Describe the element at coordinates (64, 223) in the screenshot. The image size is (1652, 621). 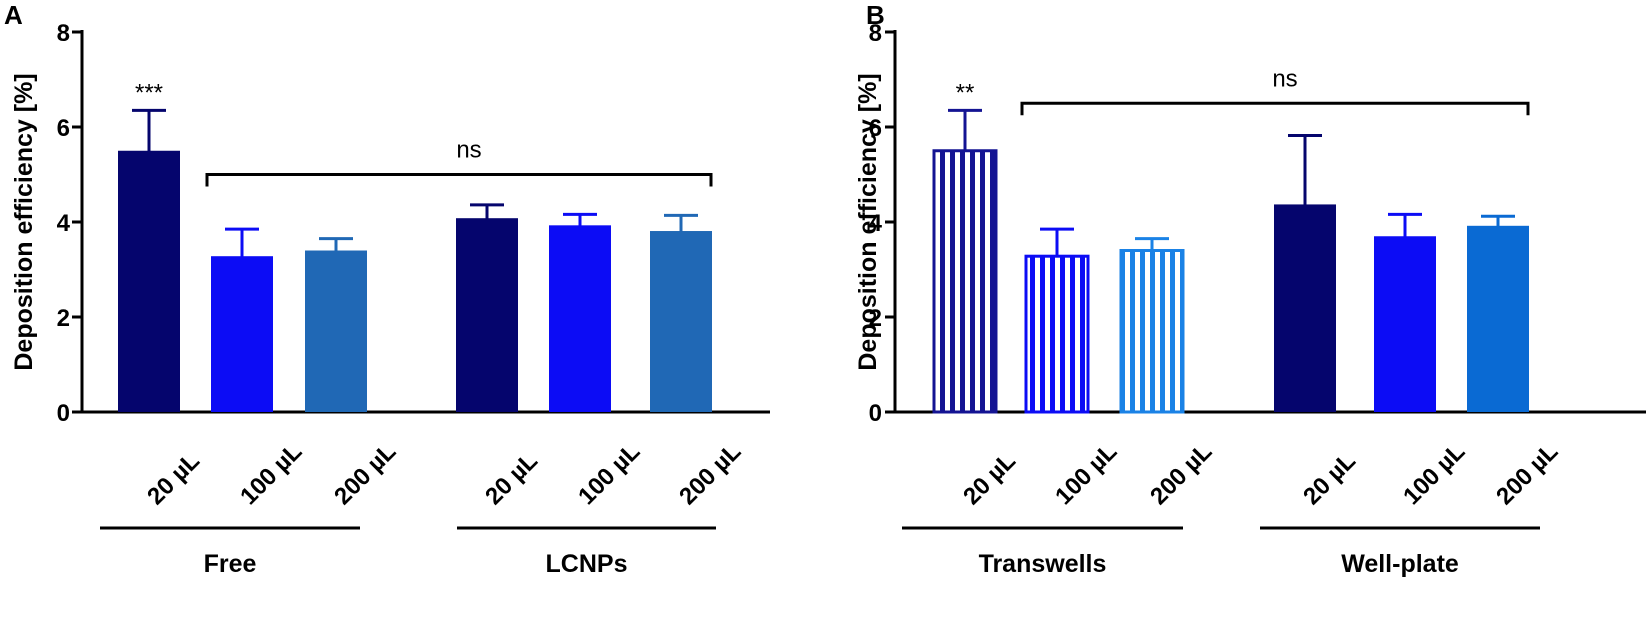
I see `y-tick-label-a: 4` at that location.